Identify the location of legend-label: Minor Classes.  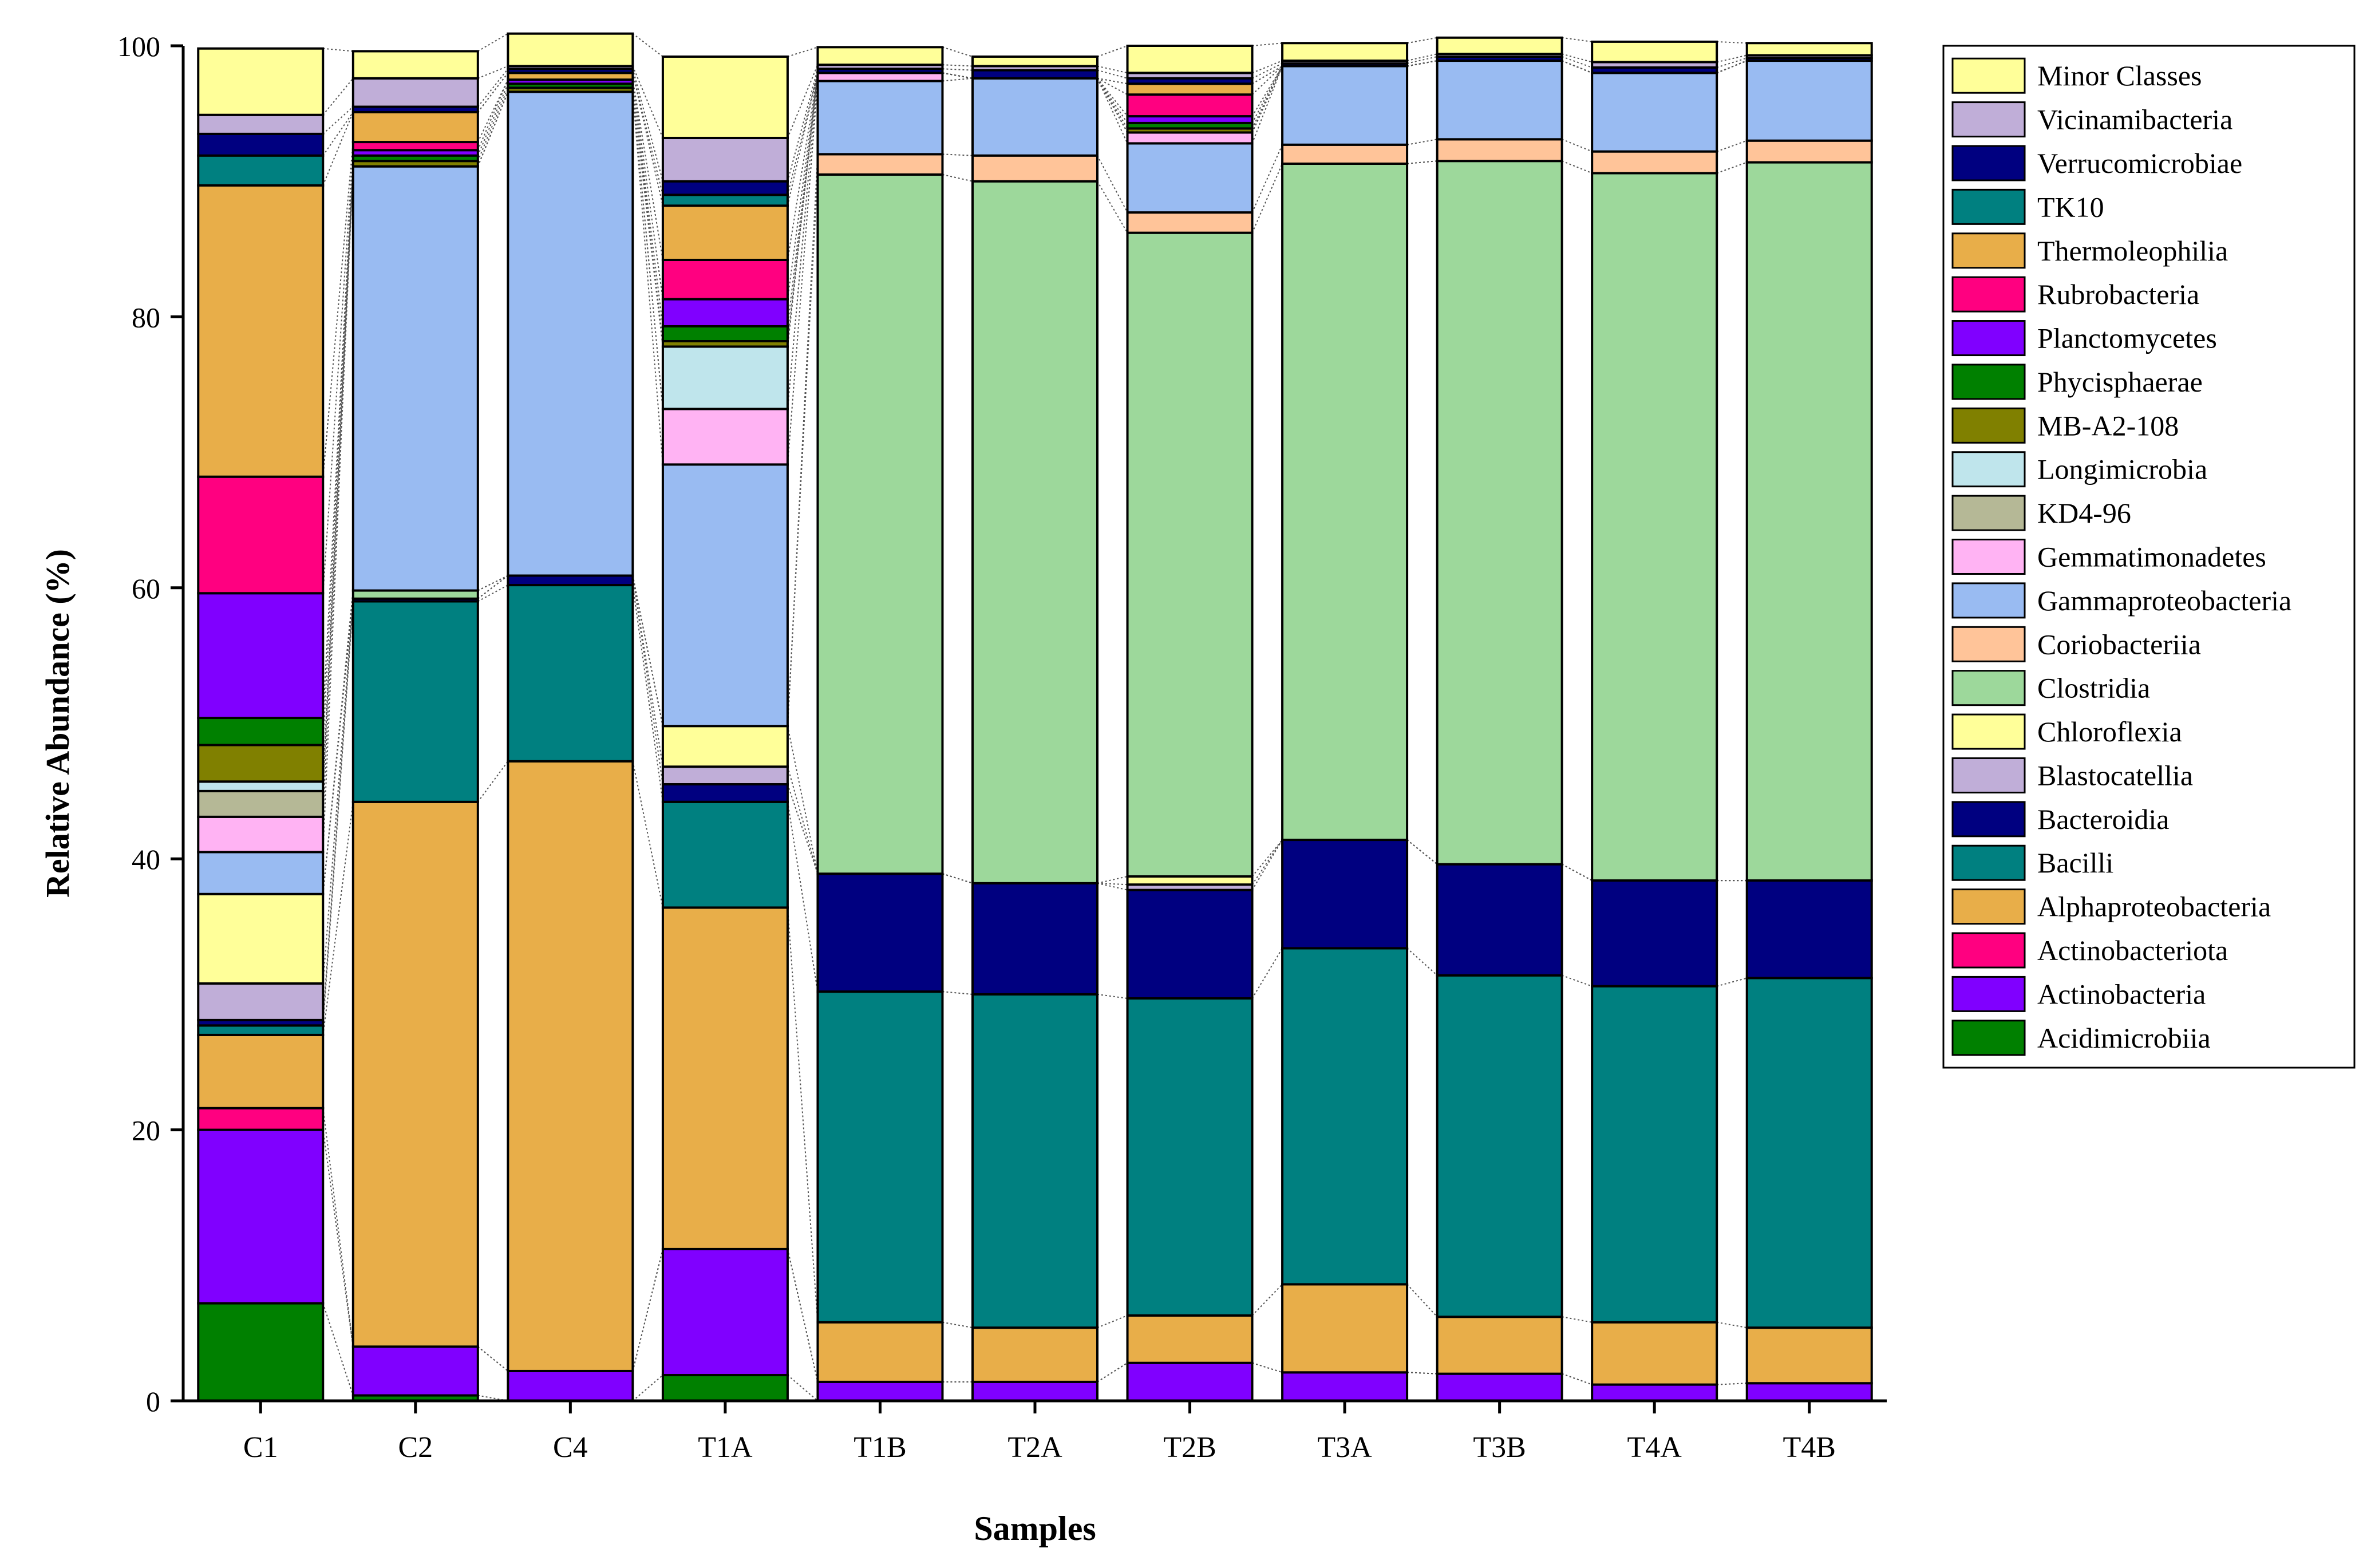
(2119, 76).